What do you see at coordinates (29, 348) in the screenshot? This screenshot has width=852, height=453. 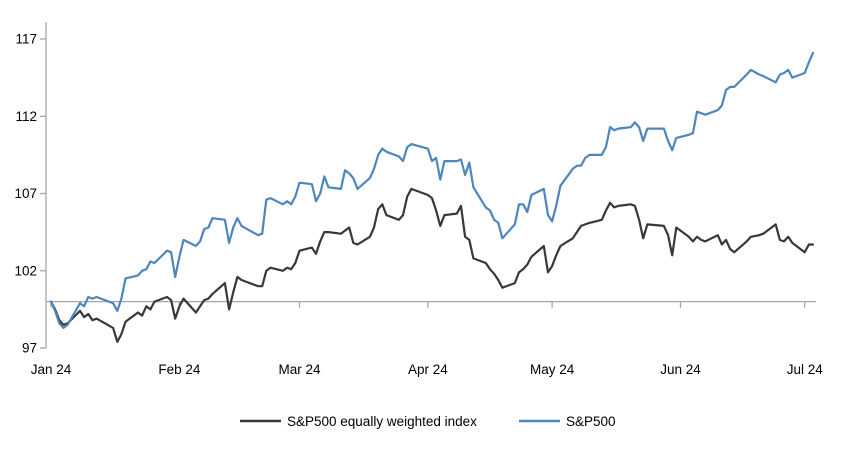 I see `y-tick-label-97: 97` at bounding box center [29, 348].